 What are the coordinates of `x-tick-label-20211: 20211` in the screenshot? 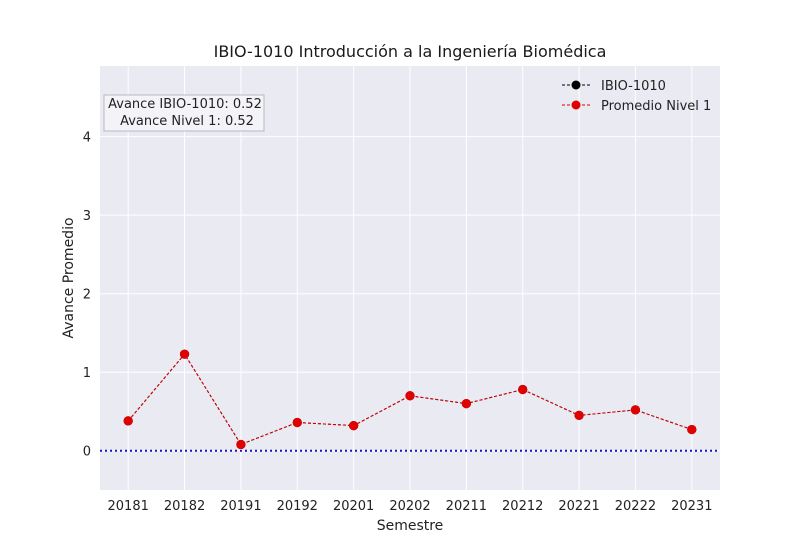 It's located at (466, 506).